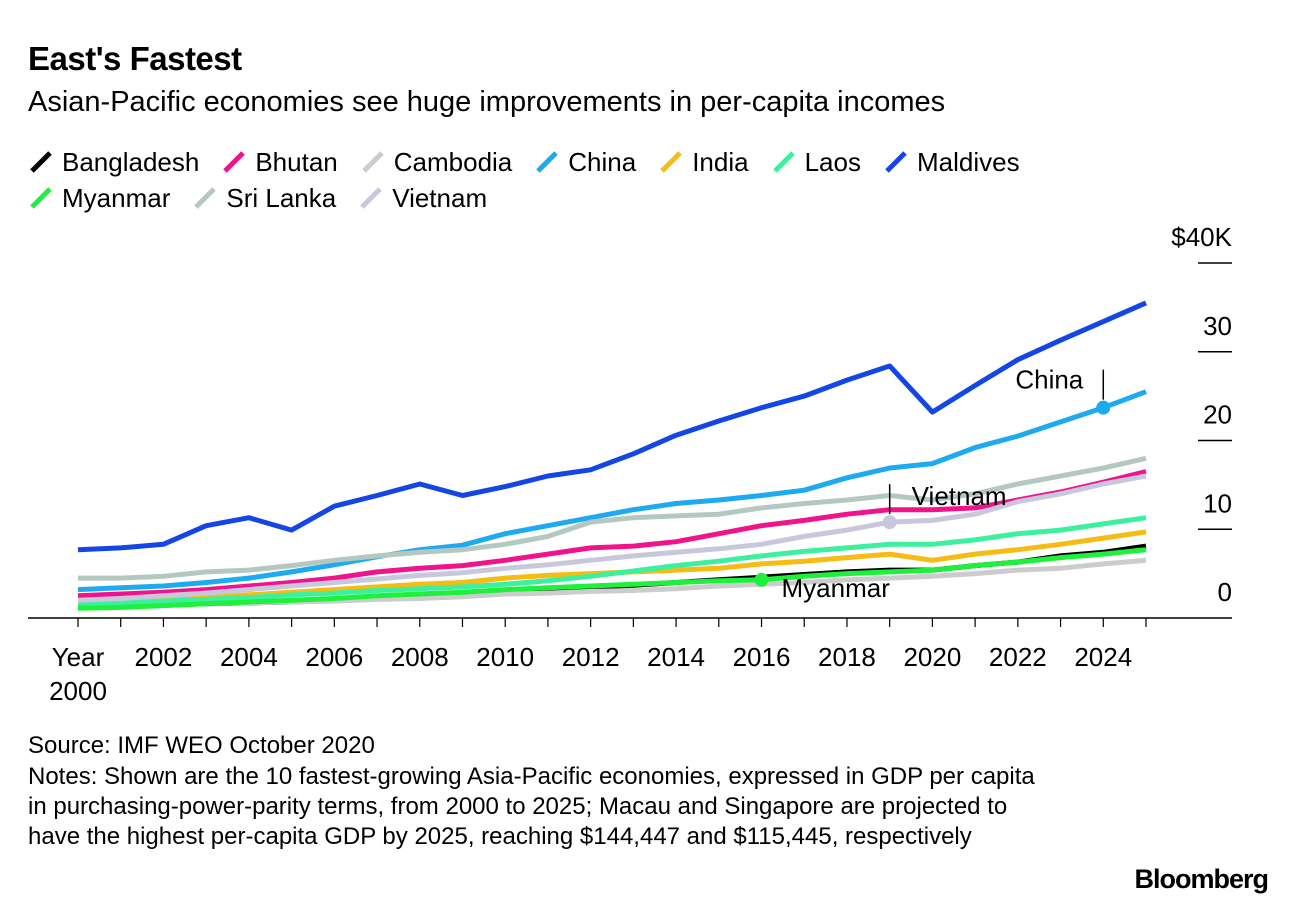 Image resolution: width=1296 pixels, height=906 pixels. I want to click on x-tick-label: 2024, so click(1103, 657).